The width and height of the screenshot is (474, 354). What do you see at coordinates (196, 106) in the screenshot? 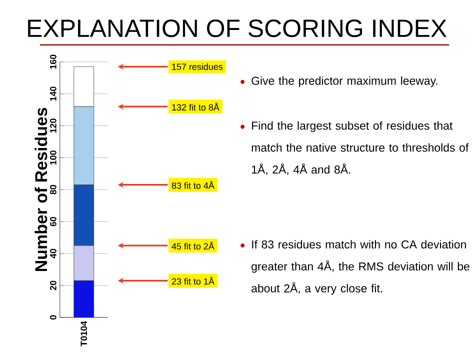
I see `text: 132 fit to 8Å` at bounding box center [196, 106].